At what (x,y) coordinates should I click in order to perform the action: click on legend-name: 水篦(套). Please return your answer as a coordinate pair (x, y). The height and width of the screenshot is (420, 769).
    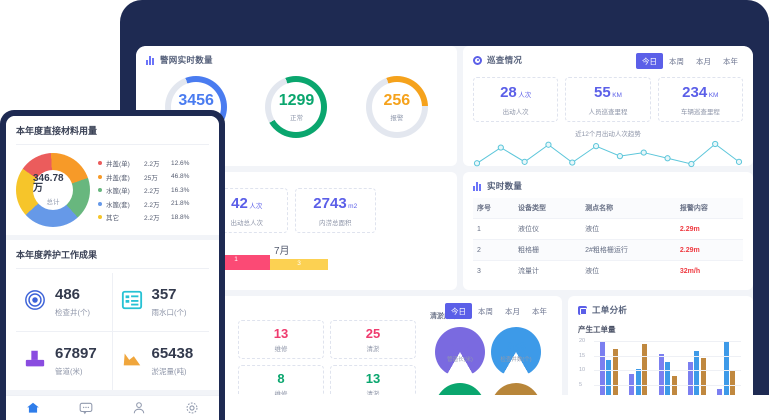
    Looking at the image, I should click on (118, 205).